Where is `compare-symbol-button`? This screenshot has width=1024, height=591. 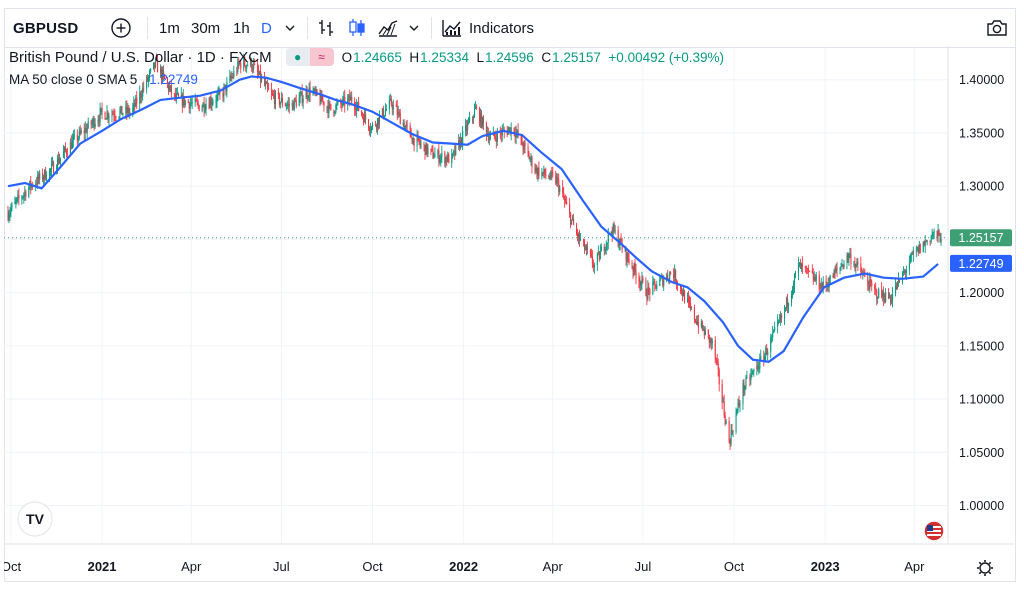 compare-symbol-button is located at coordinates (121, 28).